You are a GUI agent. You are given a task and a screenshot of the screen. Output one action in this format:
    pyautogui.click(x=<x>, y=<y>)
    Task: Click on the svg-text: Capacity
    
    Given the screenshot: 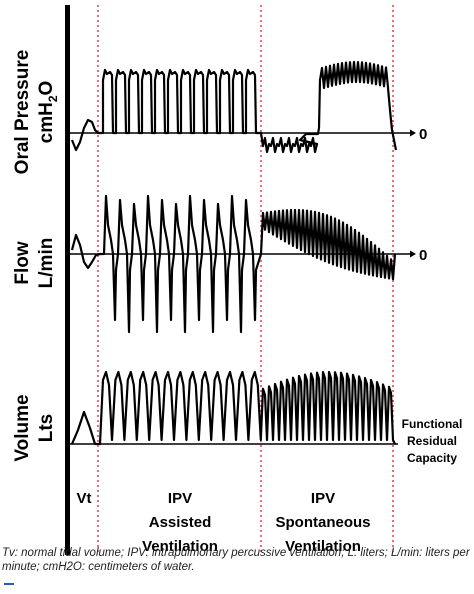 What is the action you would take?
    pyautogui.click(x=432, y=458)
    